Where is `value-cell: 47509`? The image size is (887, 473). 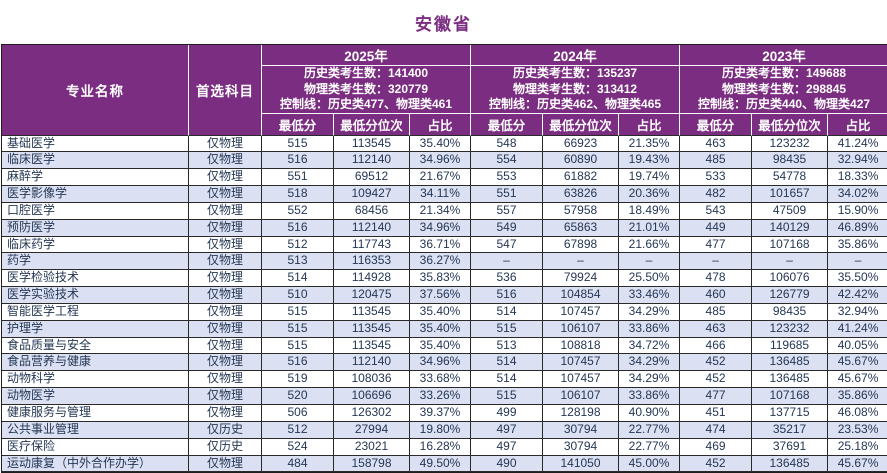 value-cell: 47509 is located at coordinates (790, 211).